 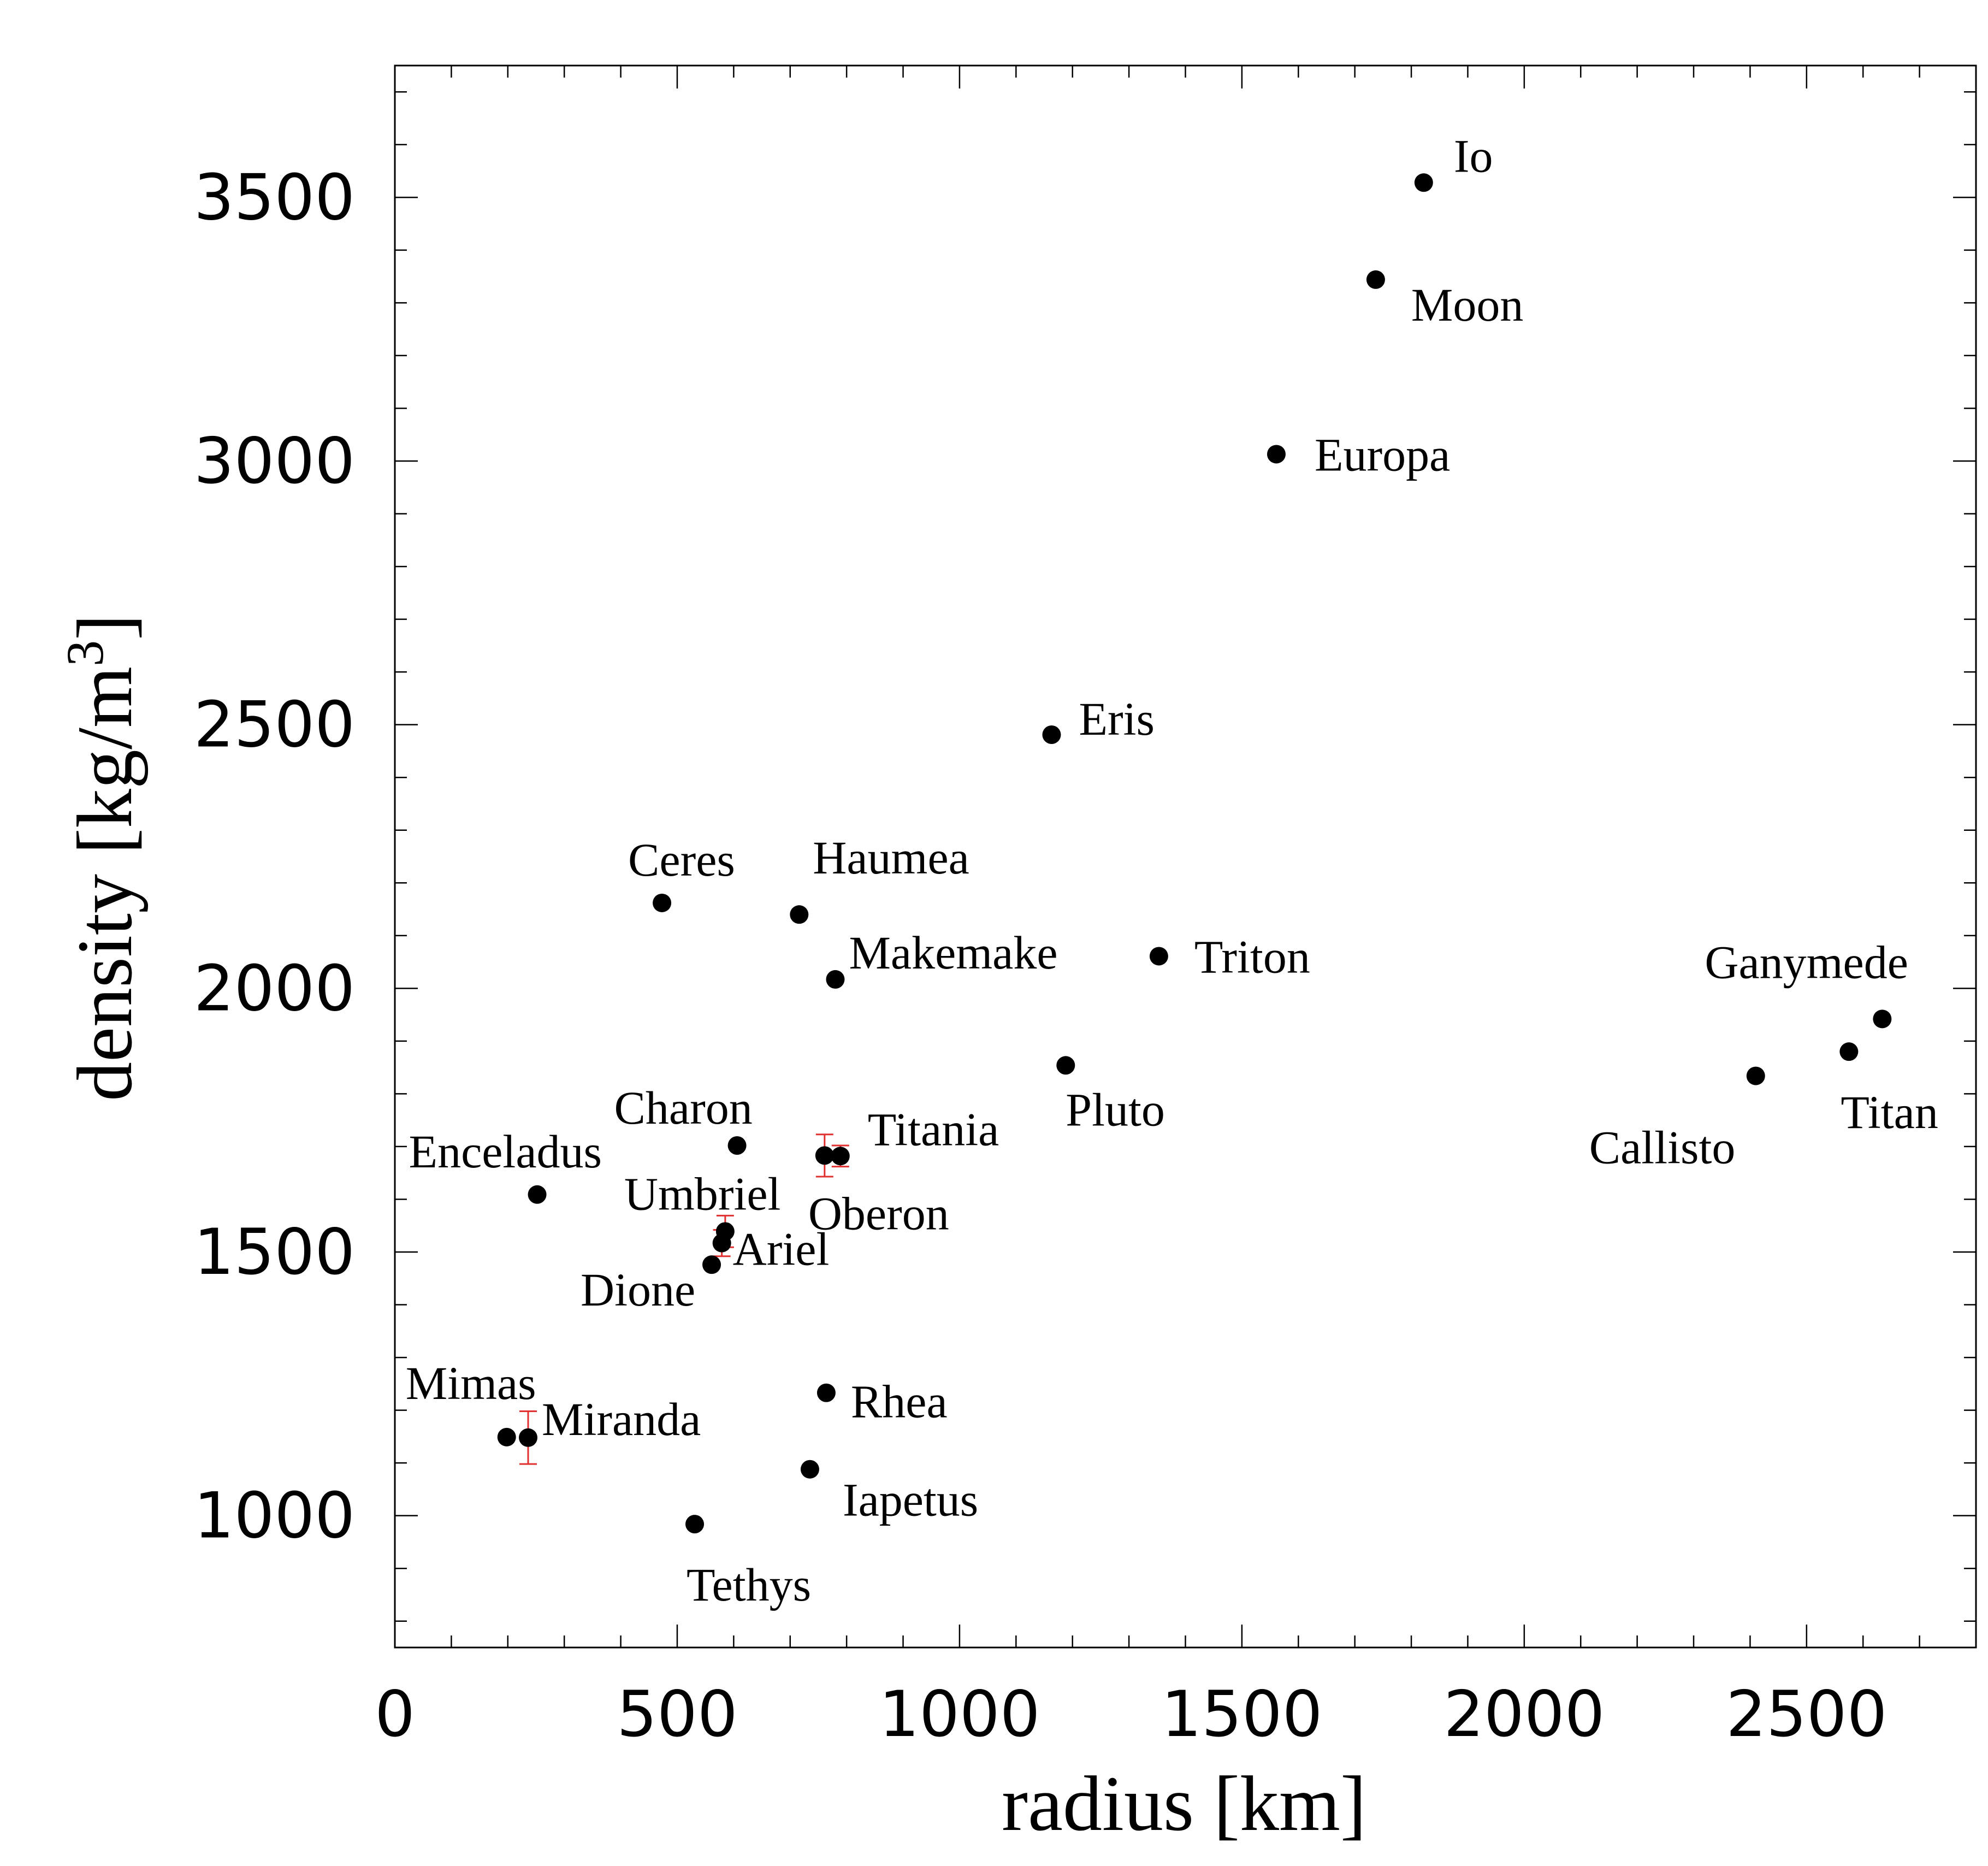 I want to click on label-ganymede: Ganymede, so click(x=1806, y=962).